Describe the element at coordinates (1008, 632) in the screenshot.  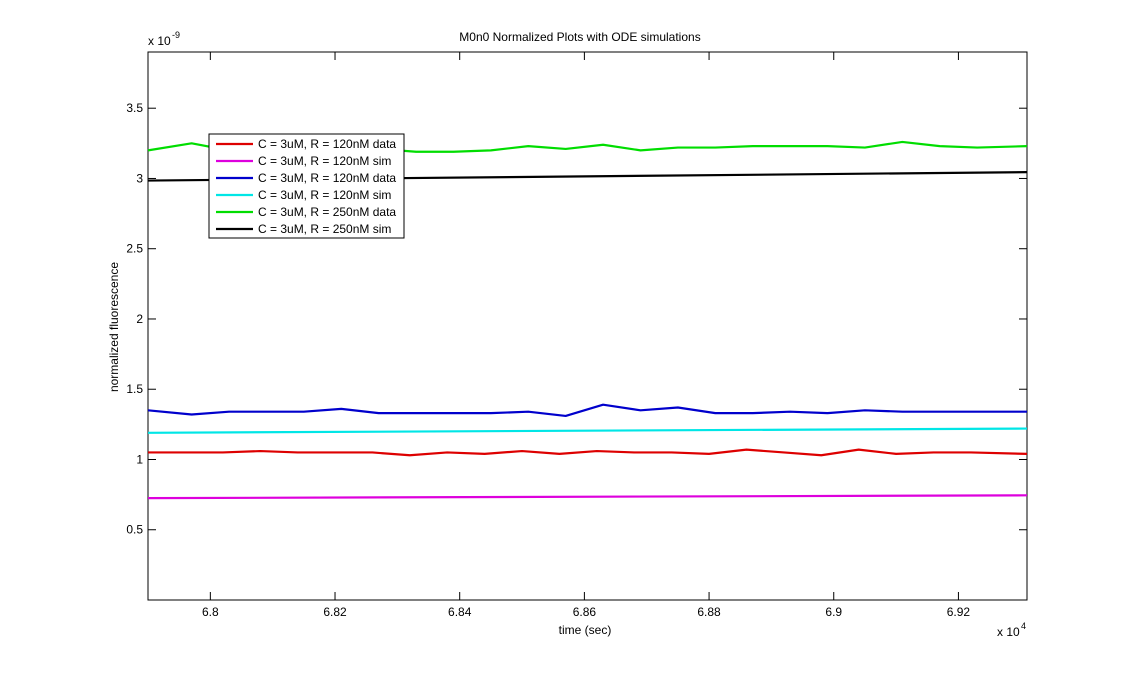
I see `x-multiplier-base: x 10` at that location.